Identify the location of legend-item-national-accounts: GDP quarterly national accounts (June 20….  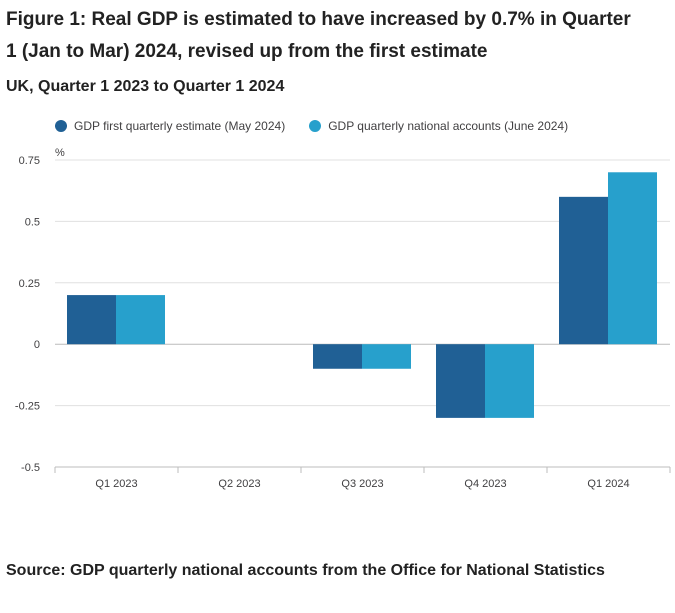
(438, 126).